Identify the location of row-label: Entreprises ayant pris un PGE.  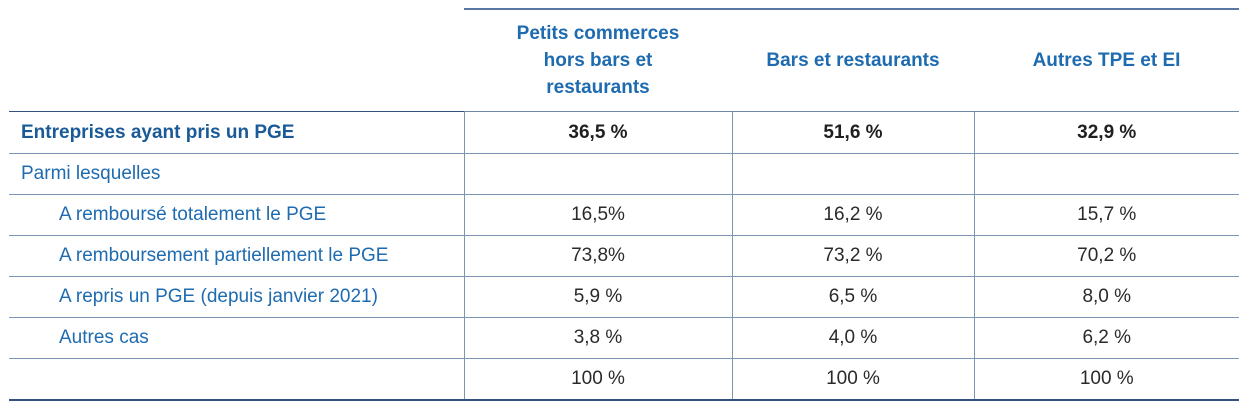
(236, 132).